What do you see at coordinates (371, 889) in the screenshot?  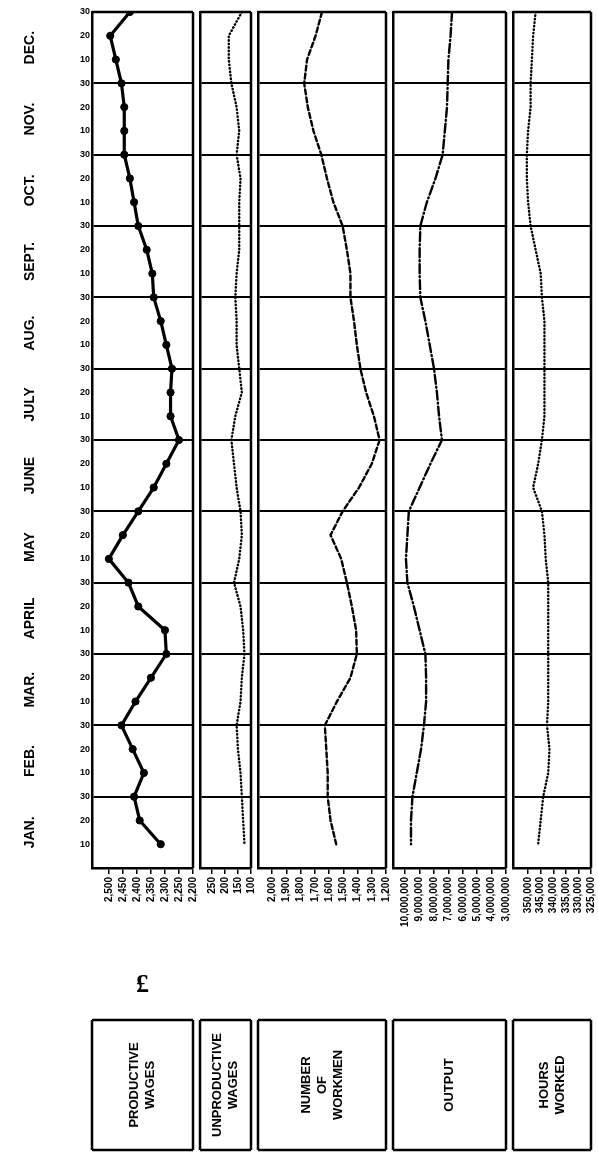 I see `x-tick-label: 1,300` at bounding box center [371, 889].